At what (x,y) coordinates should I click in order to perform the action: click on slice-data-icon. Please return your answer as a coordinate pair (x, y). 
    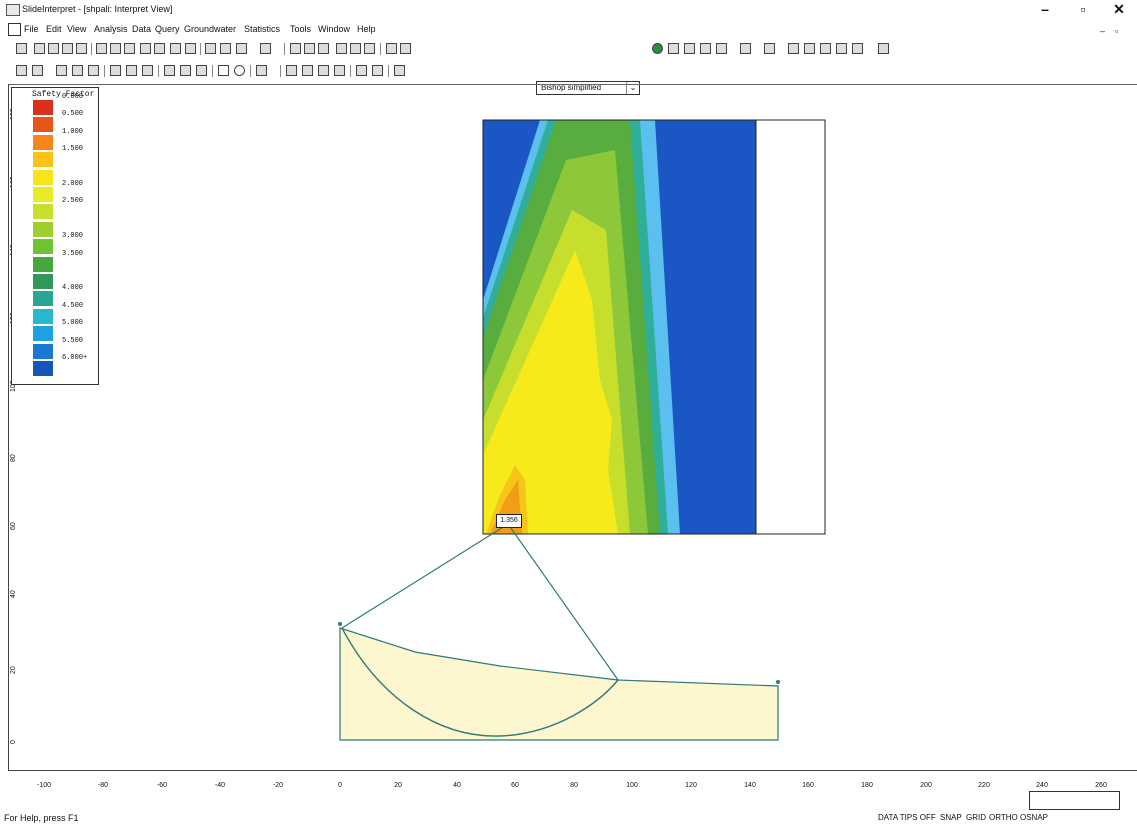
    Looking at the image, I should click on (745, 48).